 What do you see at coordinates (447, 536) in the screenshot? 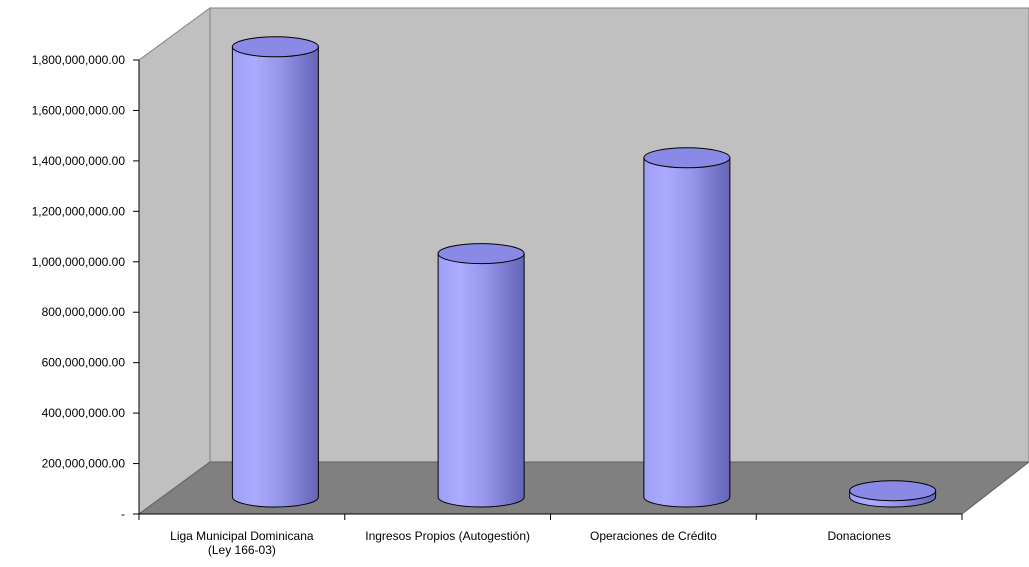
I see `x-category-label: Ingresos Propios (Autogestión)` at bounding box center [447, 536].